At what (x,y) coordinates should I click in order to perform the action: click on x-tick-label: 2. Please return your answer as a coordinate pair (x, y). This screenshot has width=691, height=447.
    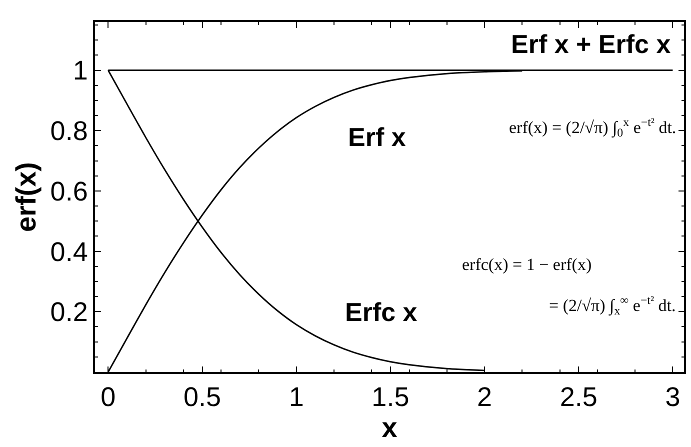
    Looking at the image, I should click on (484, 397).